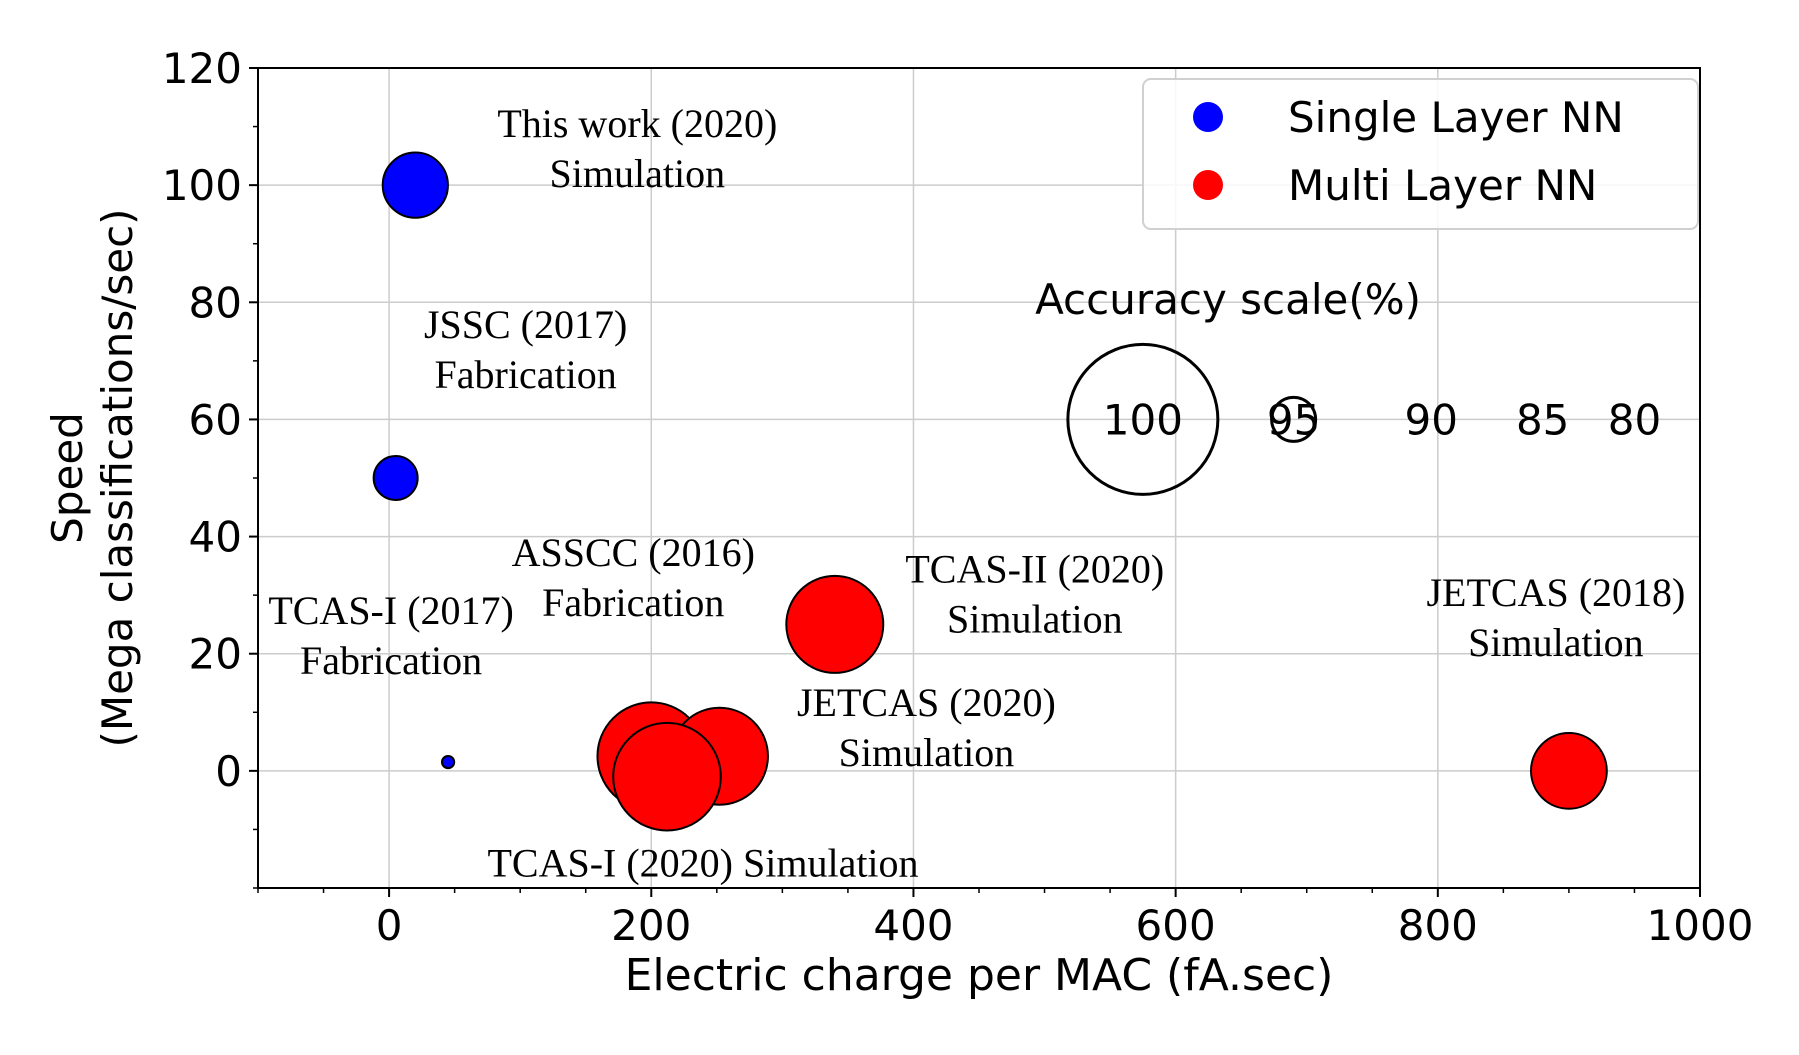  What do you see at coordinates (1034, 568) in the screenshot?
I see `point-label: TCAS-II (2020)` at bounding box center [1034, 568].